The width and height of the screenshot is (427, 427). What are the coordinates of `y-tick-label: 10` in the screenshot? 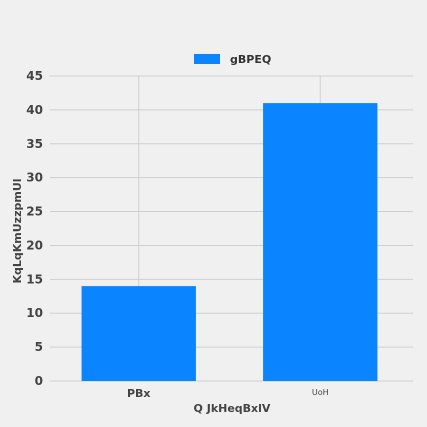 It's located at (34, 313).